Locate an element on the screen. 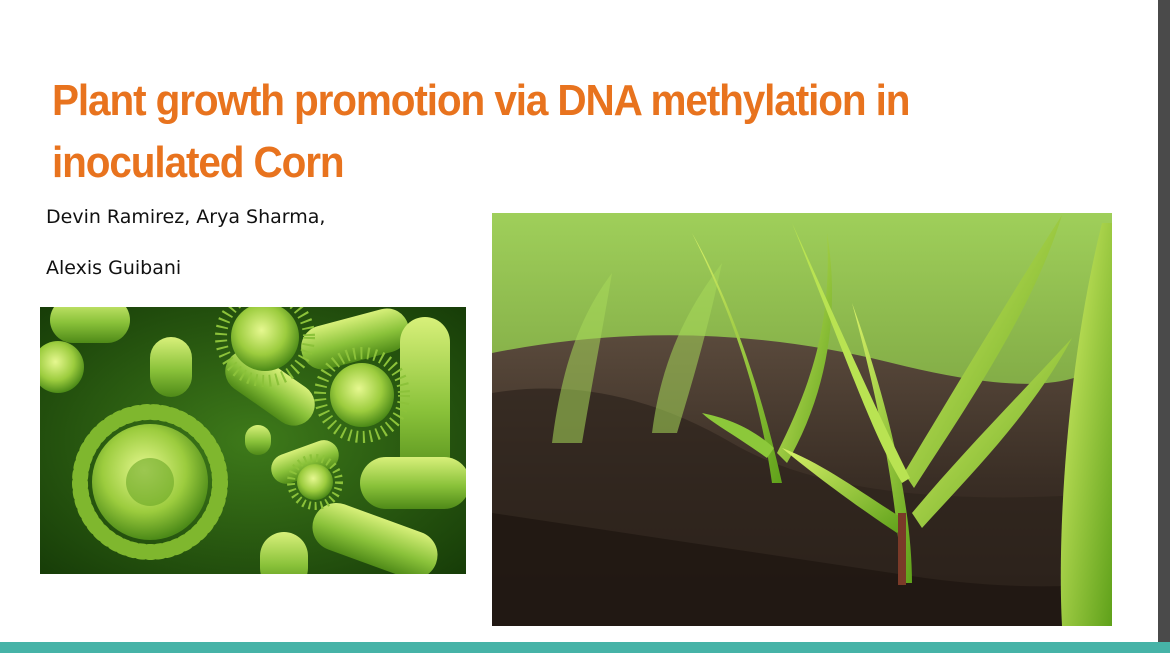  authors-line-2: Alexis Guibani is located at coordinates (114, 268).